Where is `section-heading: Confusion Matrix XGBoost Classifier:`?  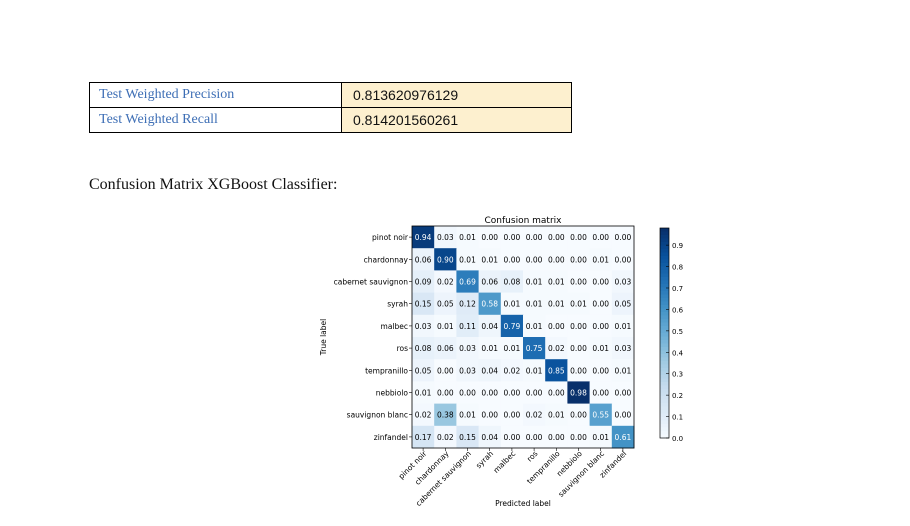
section-heading: Confusion Matrix XGBoost Classifier: is located at coordinates (213, 184).